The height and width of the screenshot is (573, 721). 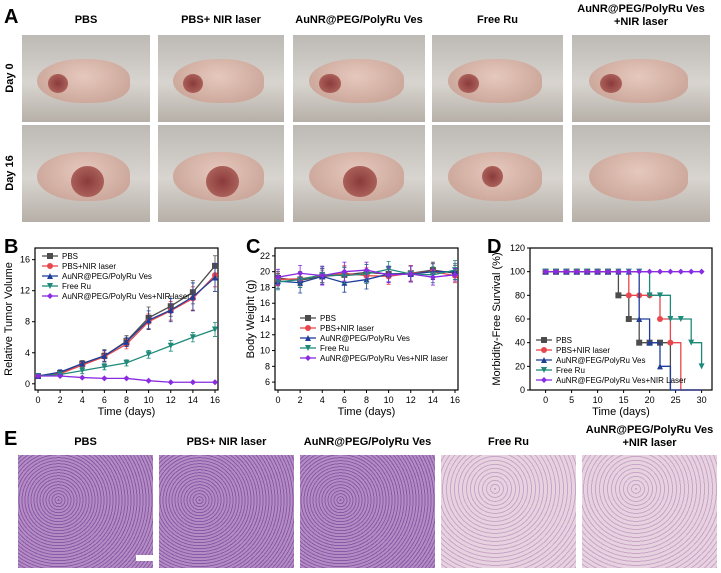 What do you see at coordinates (267, 382) in the screenshot?
I see `y-tick-label: 6` at bounding box center [267, 382].